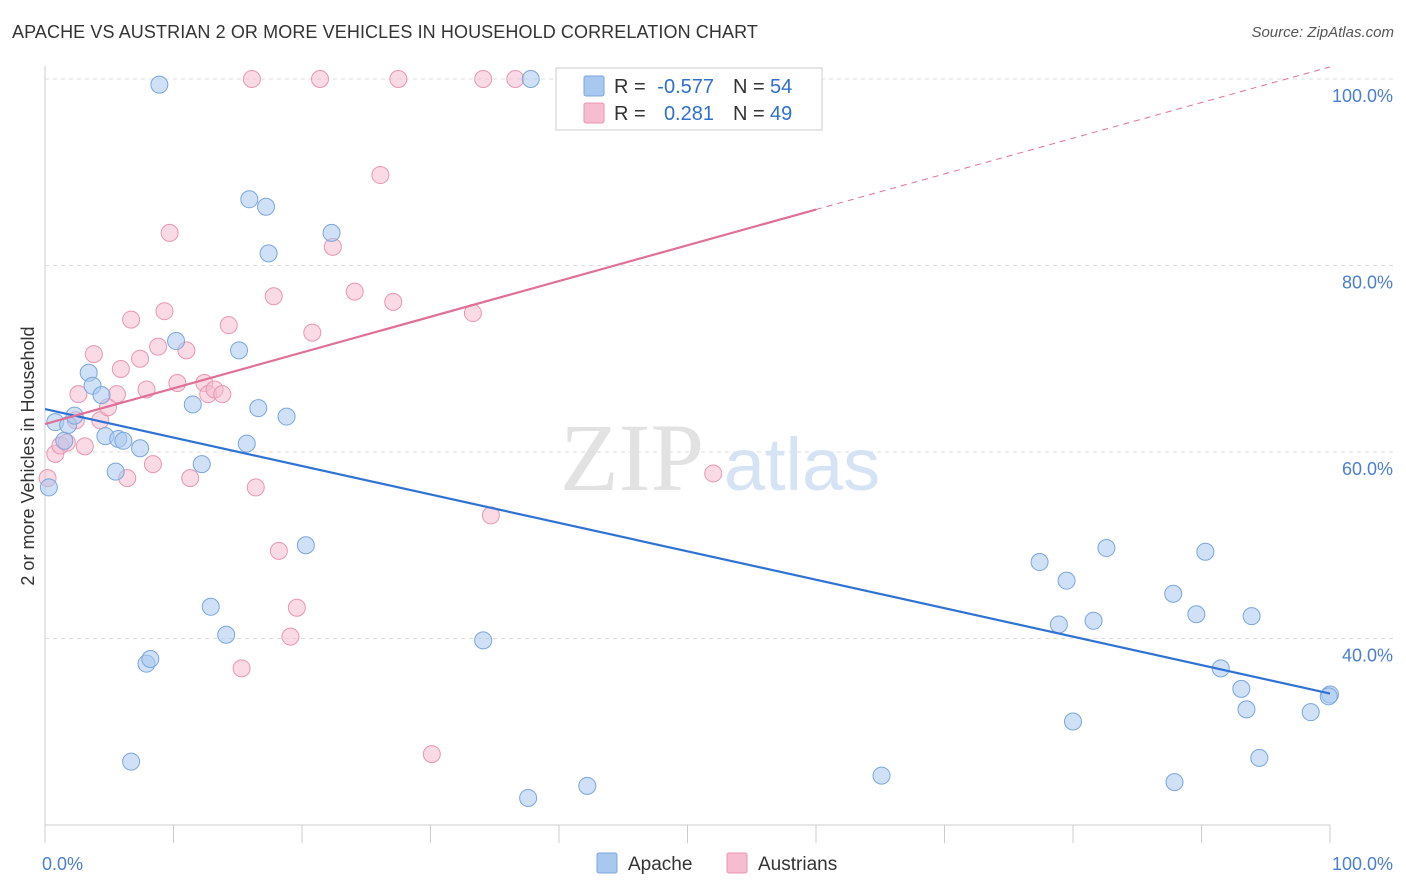 This screenshot has width=1406, height=892. What do you see at coordinates (28, 455) in the screenshot?
I see `y-axis-label: 2 or more Vehicles in Household` at bounding box center [28, 455].